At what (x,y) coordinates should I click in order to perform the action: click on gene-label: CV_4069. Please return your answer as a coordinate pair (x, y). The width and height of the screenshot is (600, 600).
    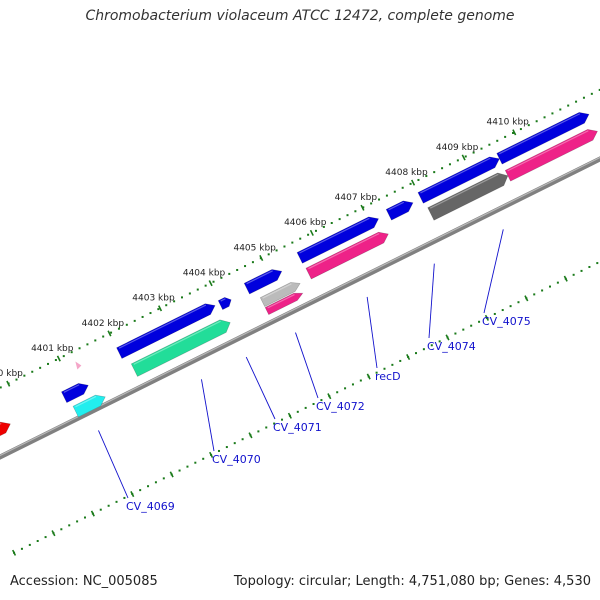
    Looking at the image, I should click on (150, 506).